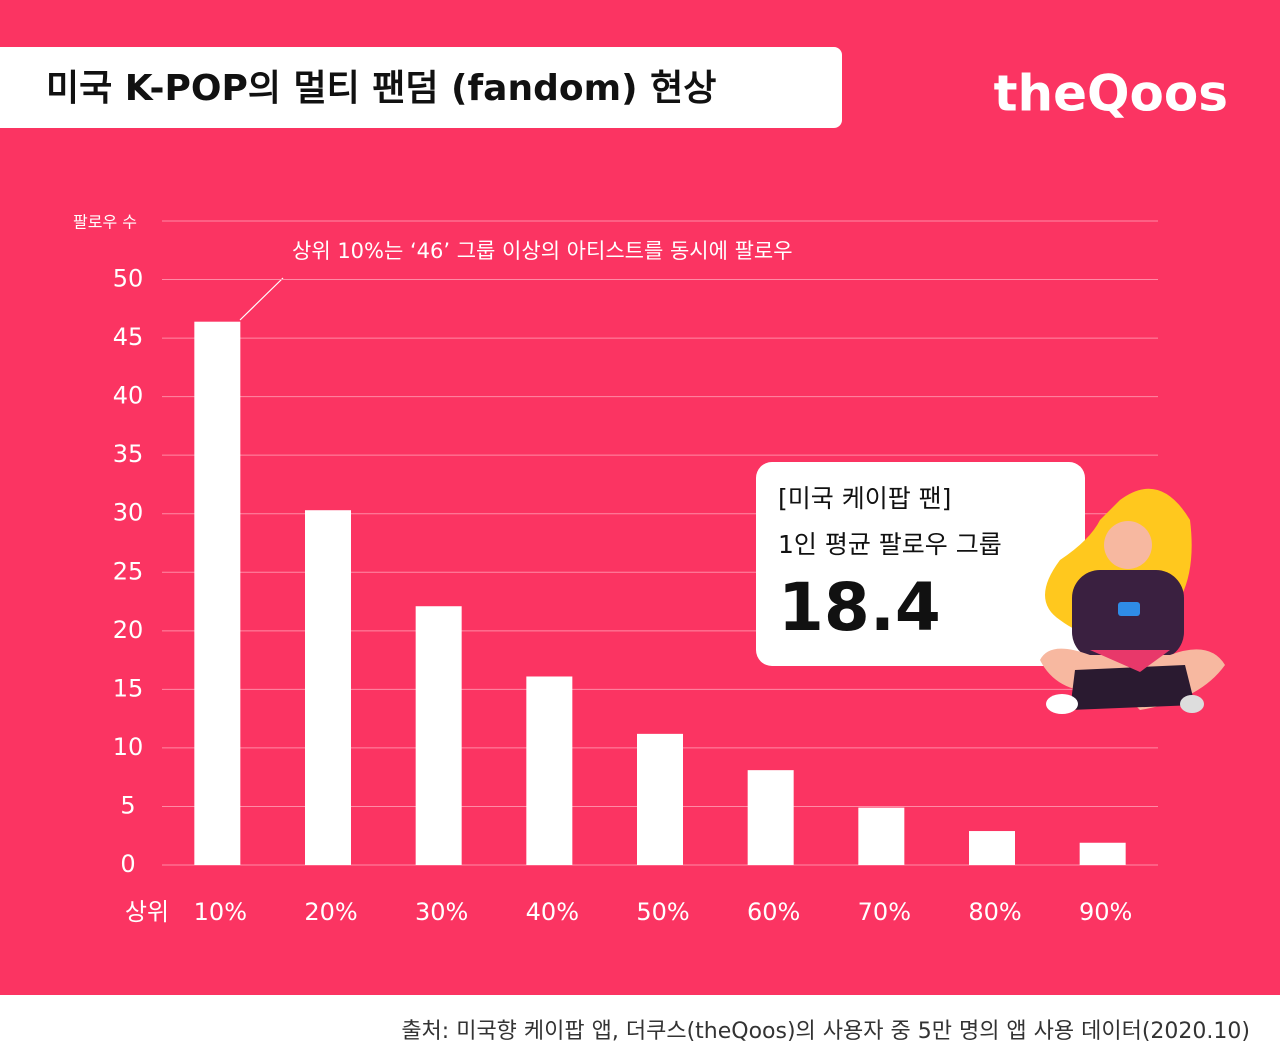 The image size is (1280, 1063). Describe the element at coordinates (128, 279) in the screenshot. I see `y-tick-label: 50` at that location.